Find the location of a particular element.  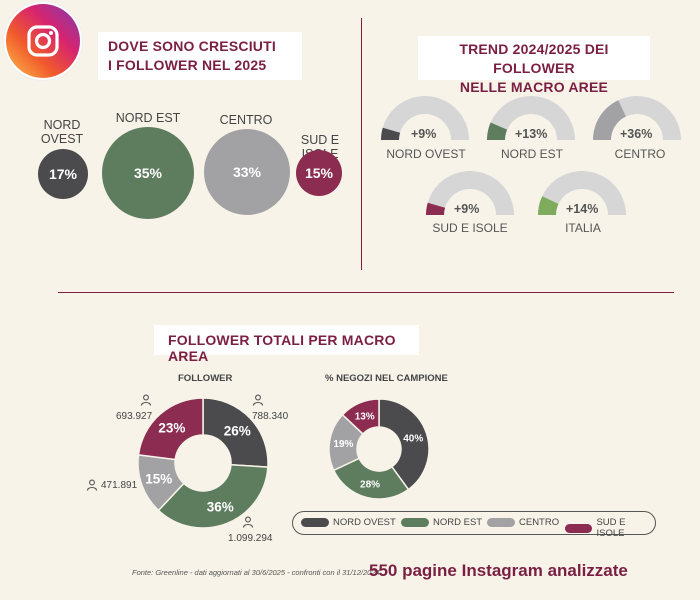

stores-slice-label-sud-isole: 13% is located at coordinates (365, 416).